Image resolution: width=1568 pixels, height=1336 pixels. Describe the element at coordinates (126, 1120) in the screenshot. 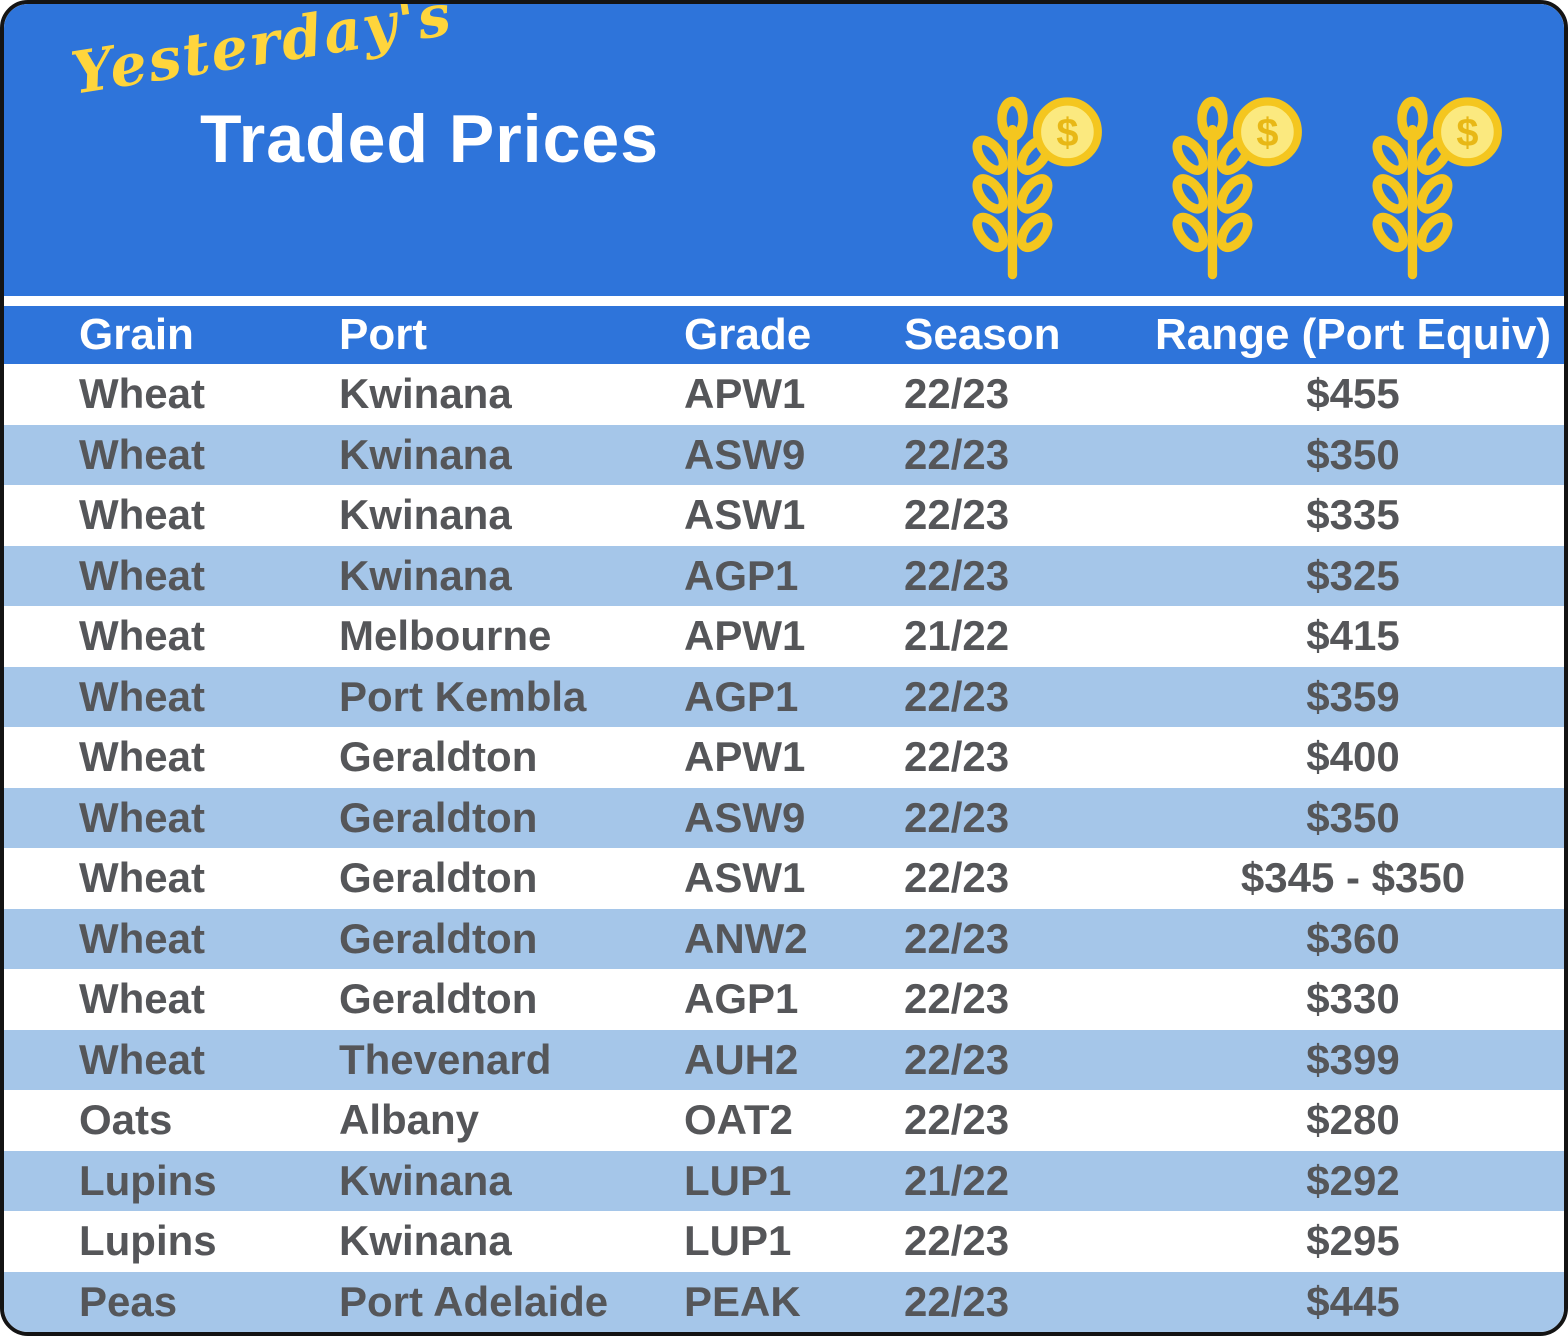

I see `cell-grain: Oats` at that location.